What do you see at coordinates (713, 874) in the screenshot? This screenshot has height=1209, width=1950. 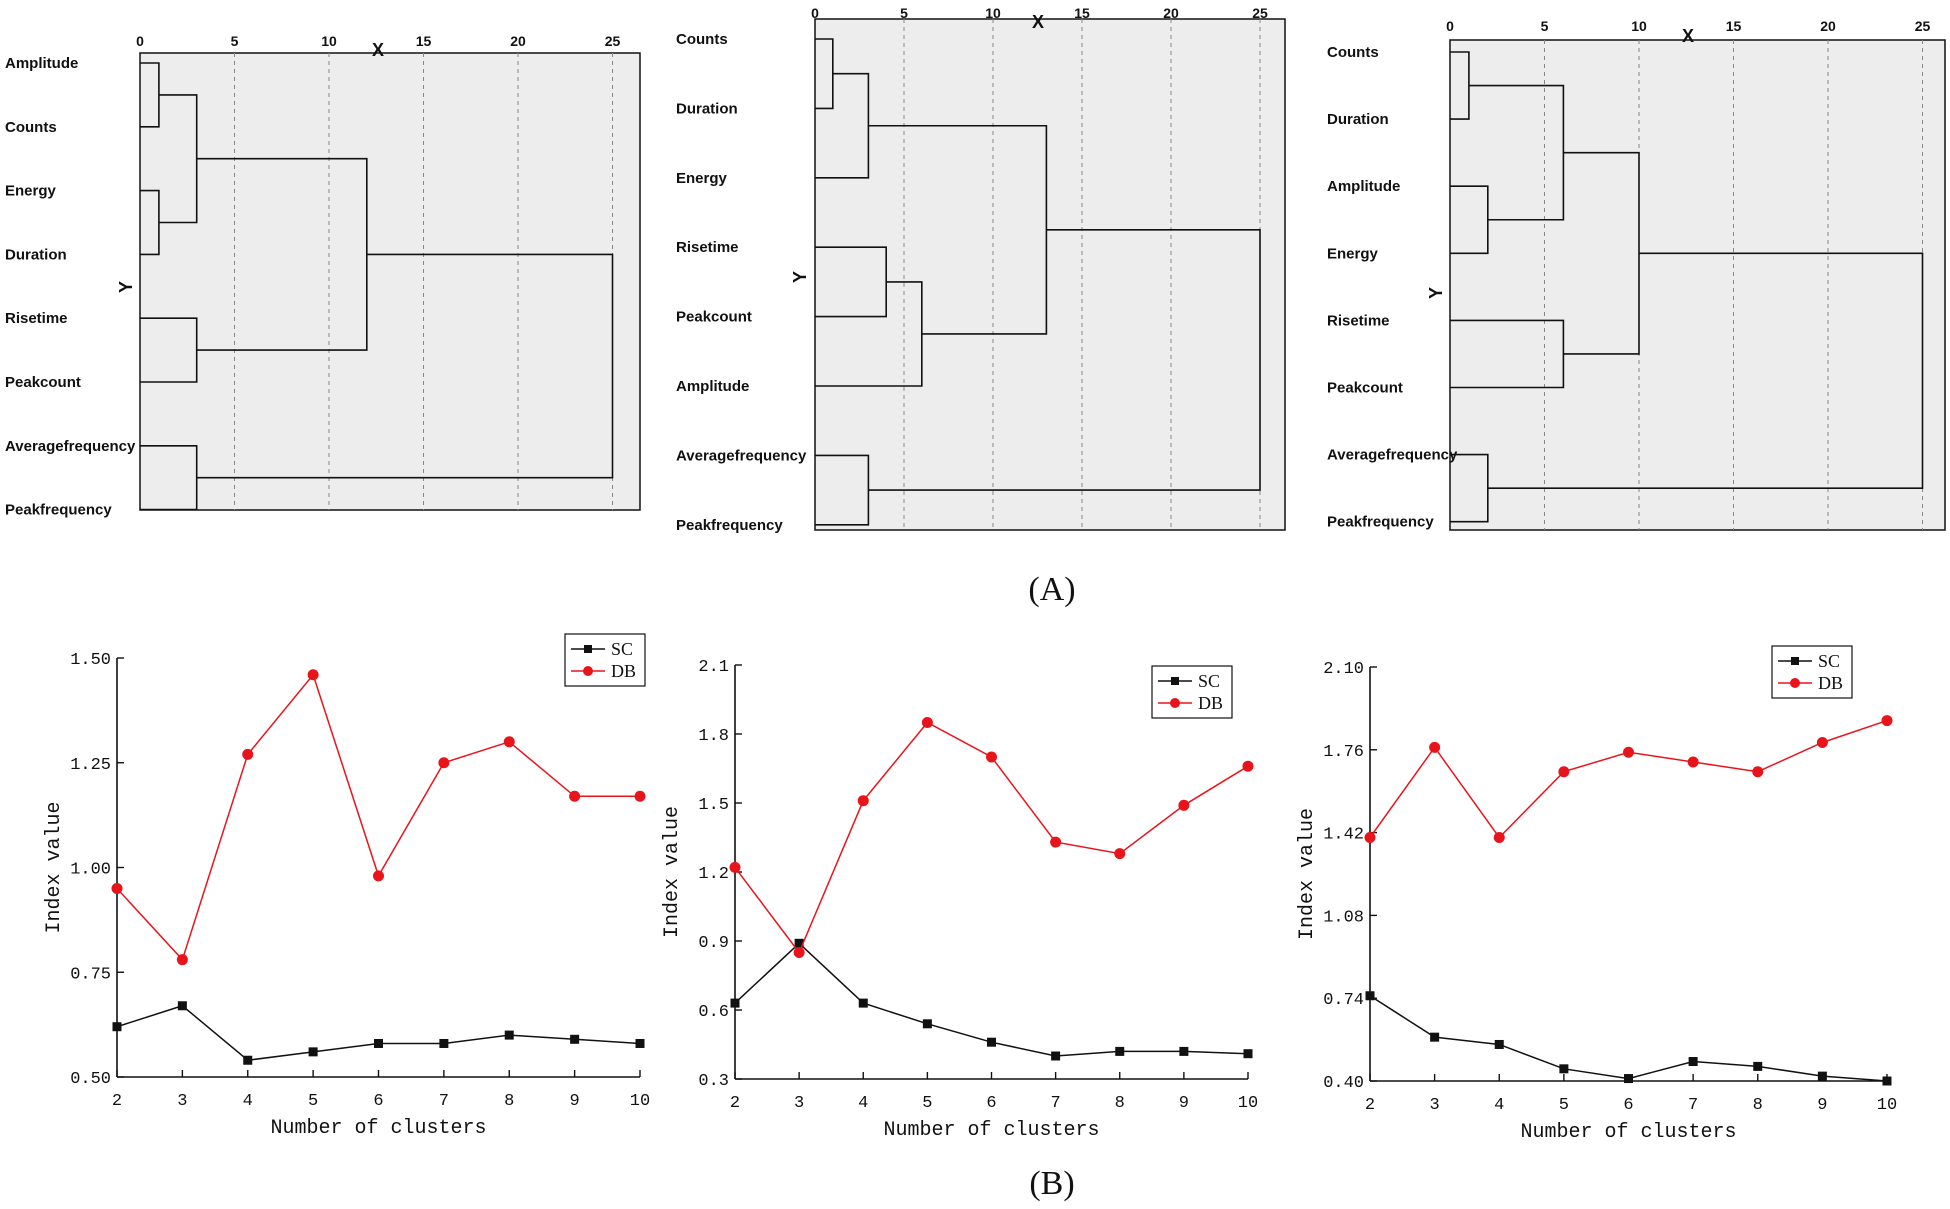 I see `y-tick-label: 1.2` at bounding box center [713, 874].